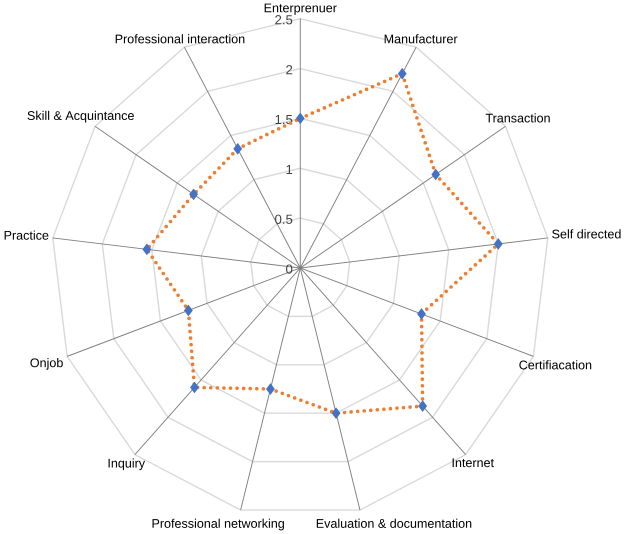 This screenshot has height=534, width=625. Describe the element at coordinates (289, 169) in the screenshot. I see `y-tick-label: 1` at that location.